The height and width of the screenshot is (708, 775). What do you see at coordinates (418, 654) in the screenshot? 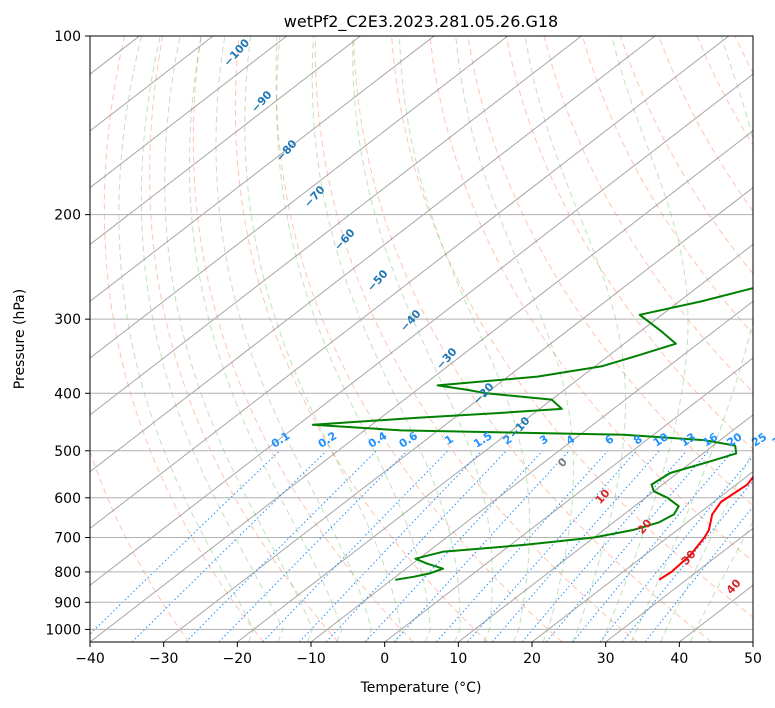
I see `x-axis: −40 −30 −20 −10 0 10 20 30 40 50` at bounding box center [418, 654].